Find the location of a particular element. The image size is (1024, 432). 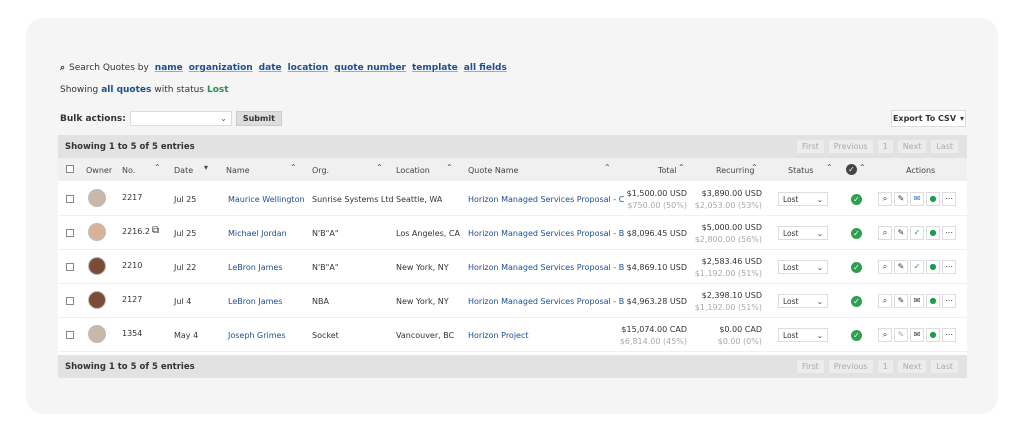

quote-date: May 4 is located at coordinates (186, 335).